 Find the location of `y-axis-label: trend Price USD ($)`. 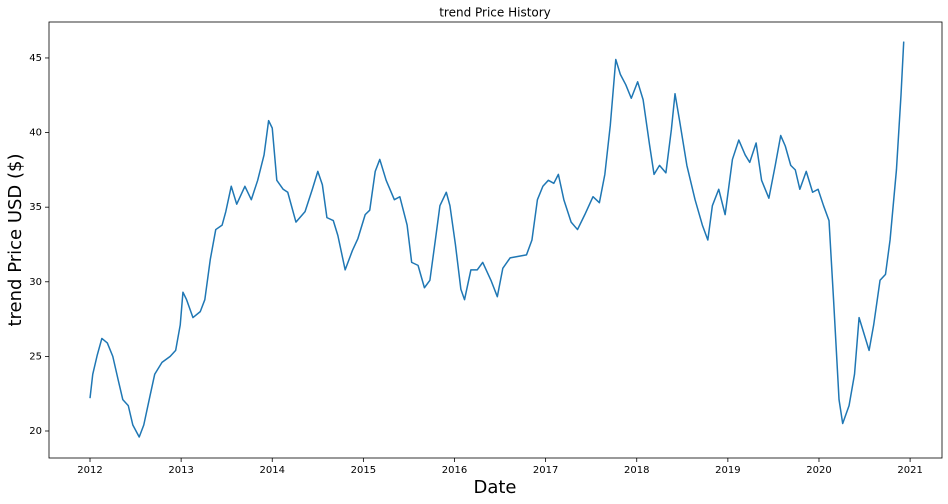

y-axis-label: trend Price USD ($) is located at coordinates (15, 239).